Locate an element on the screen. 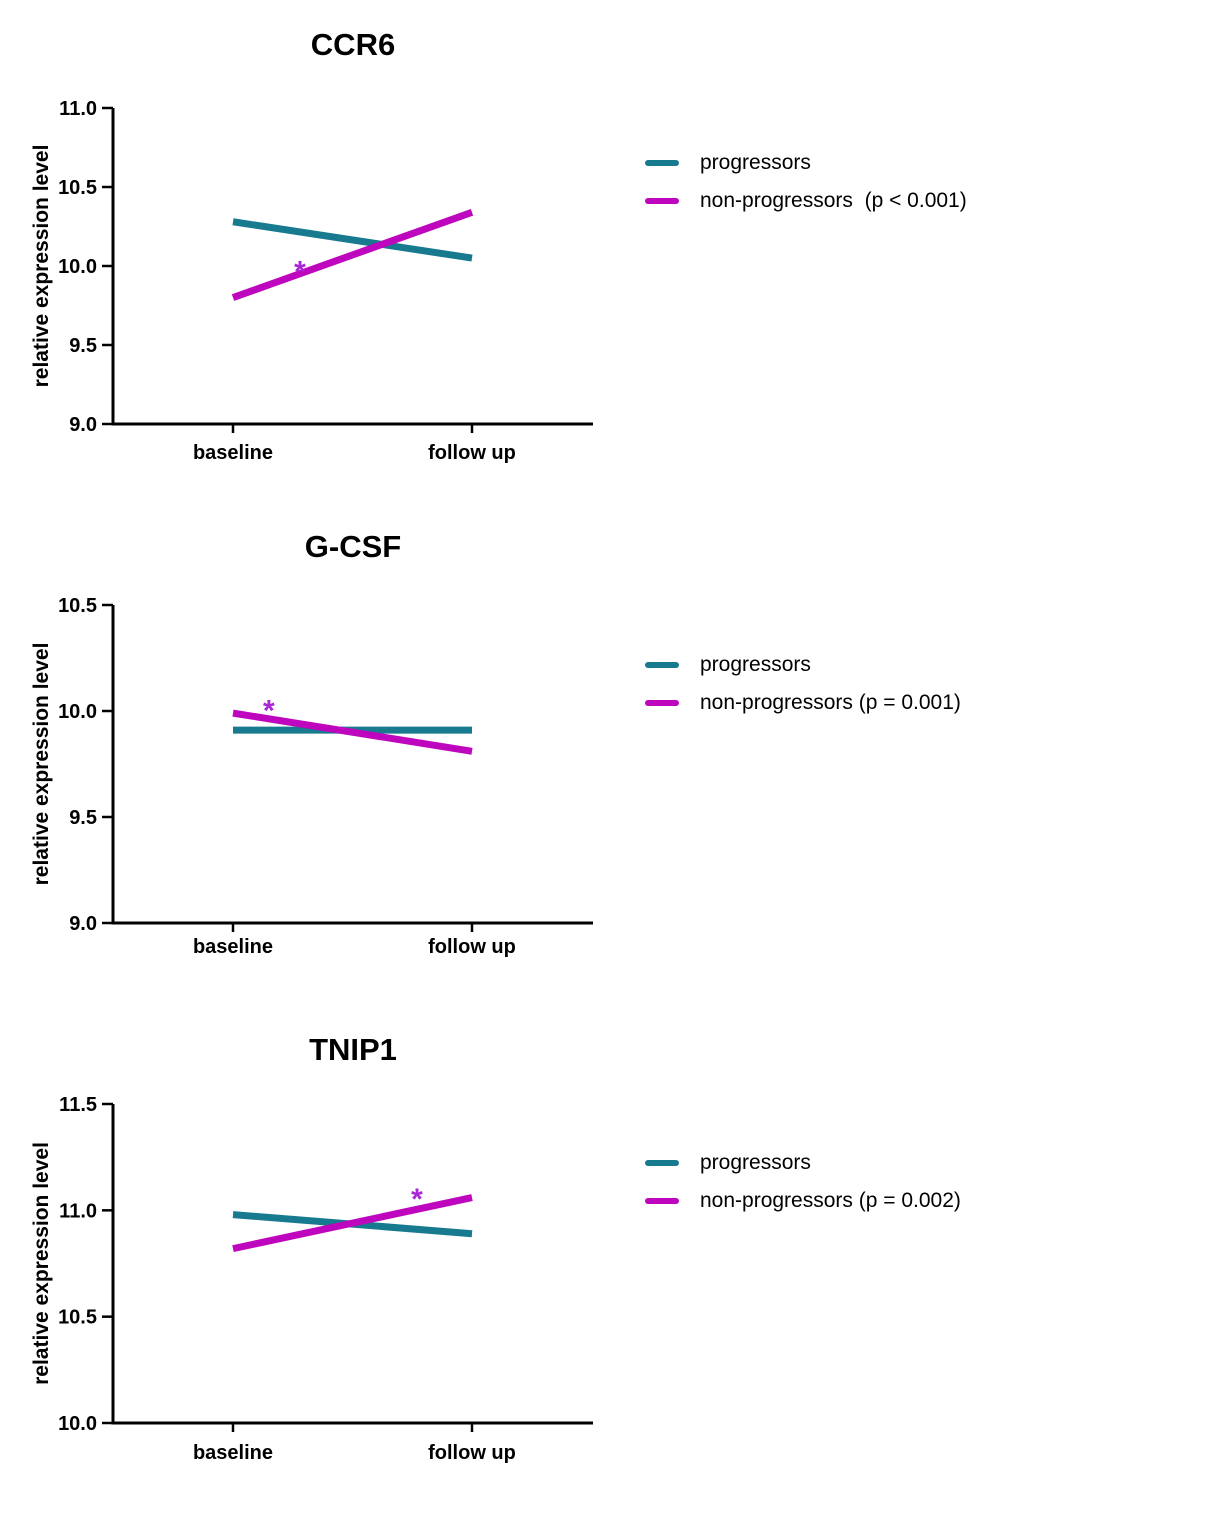 The height and width of the screenshot is (1522, 1230). legend-item-non-progressors: non-progressors (p = 0.001) is located at coordinates (803, 703).